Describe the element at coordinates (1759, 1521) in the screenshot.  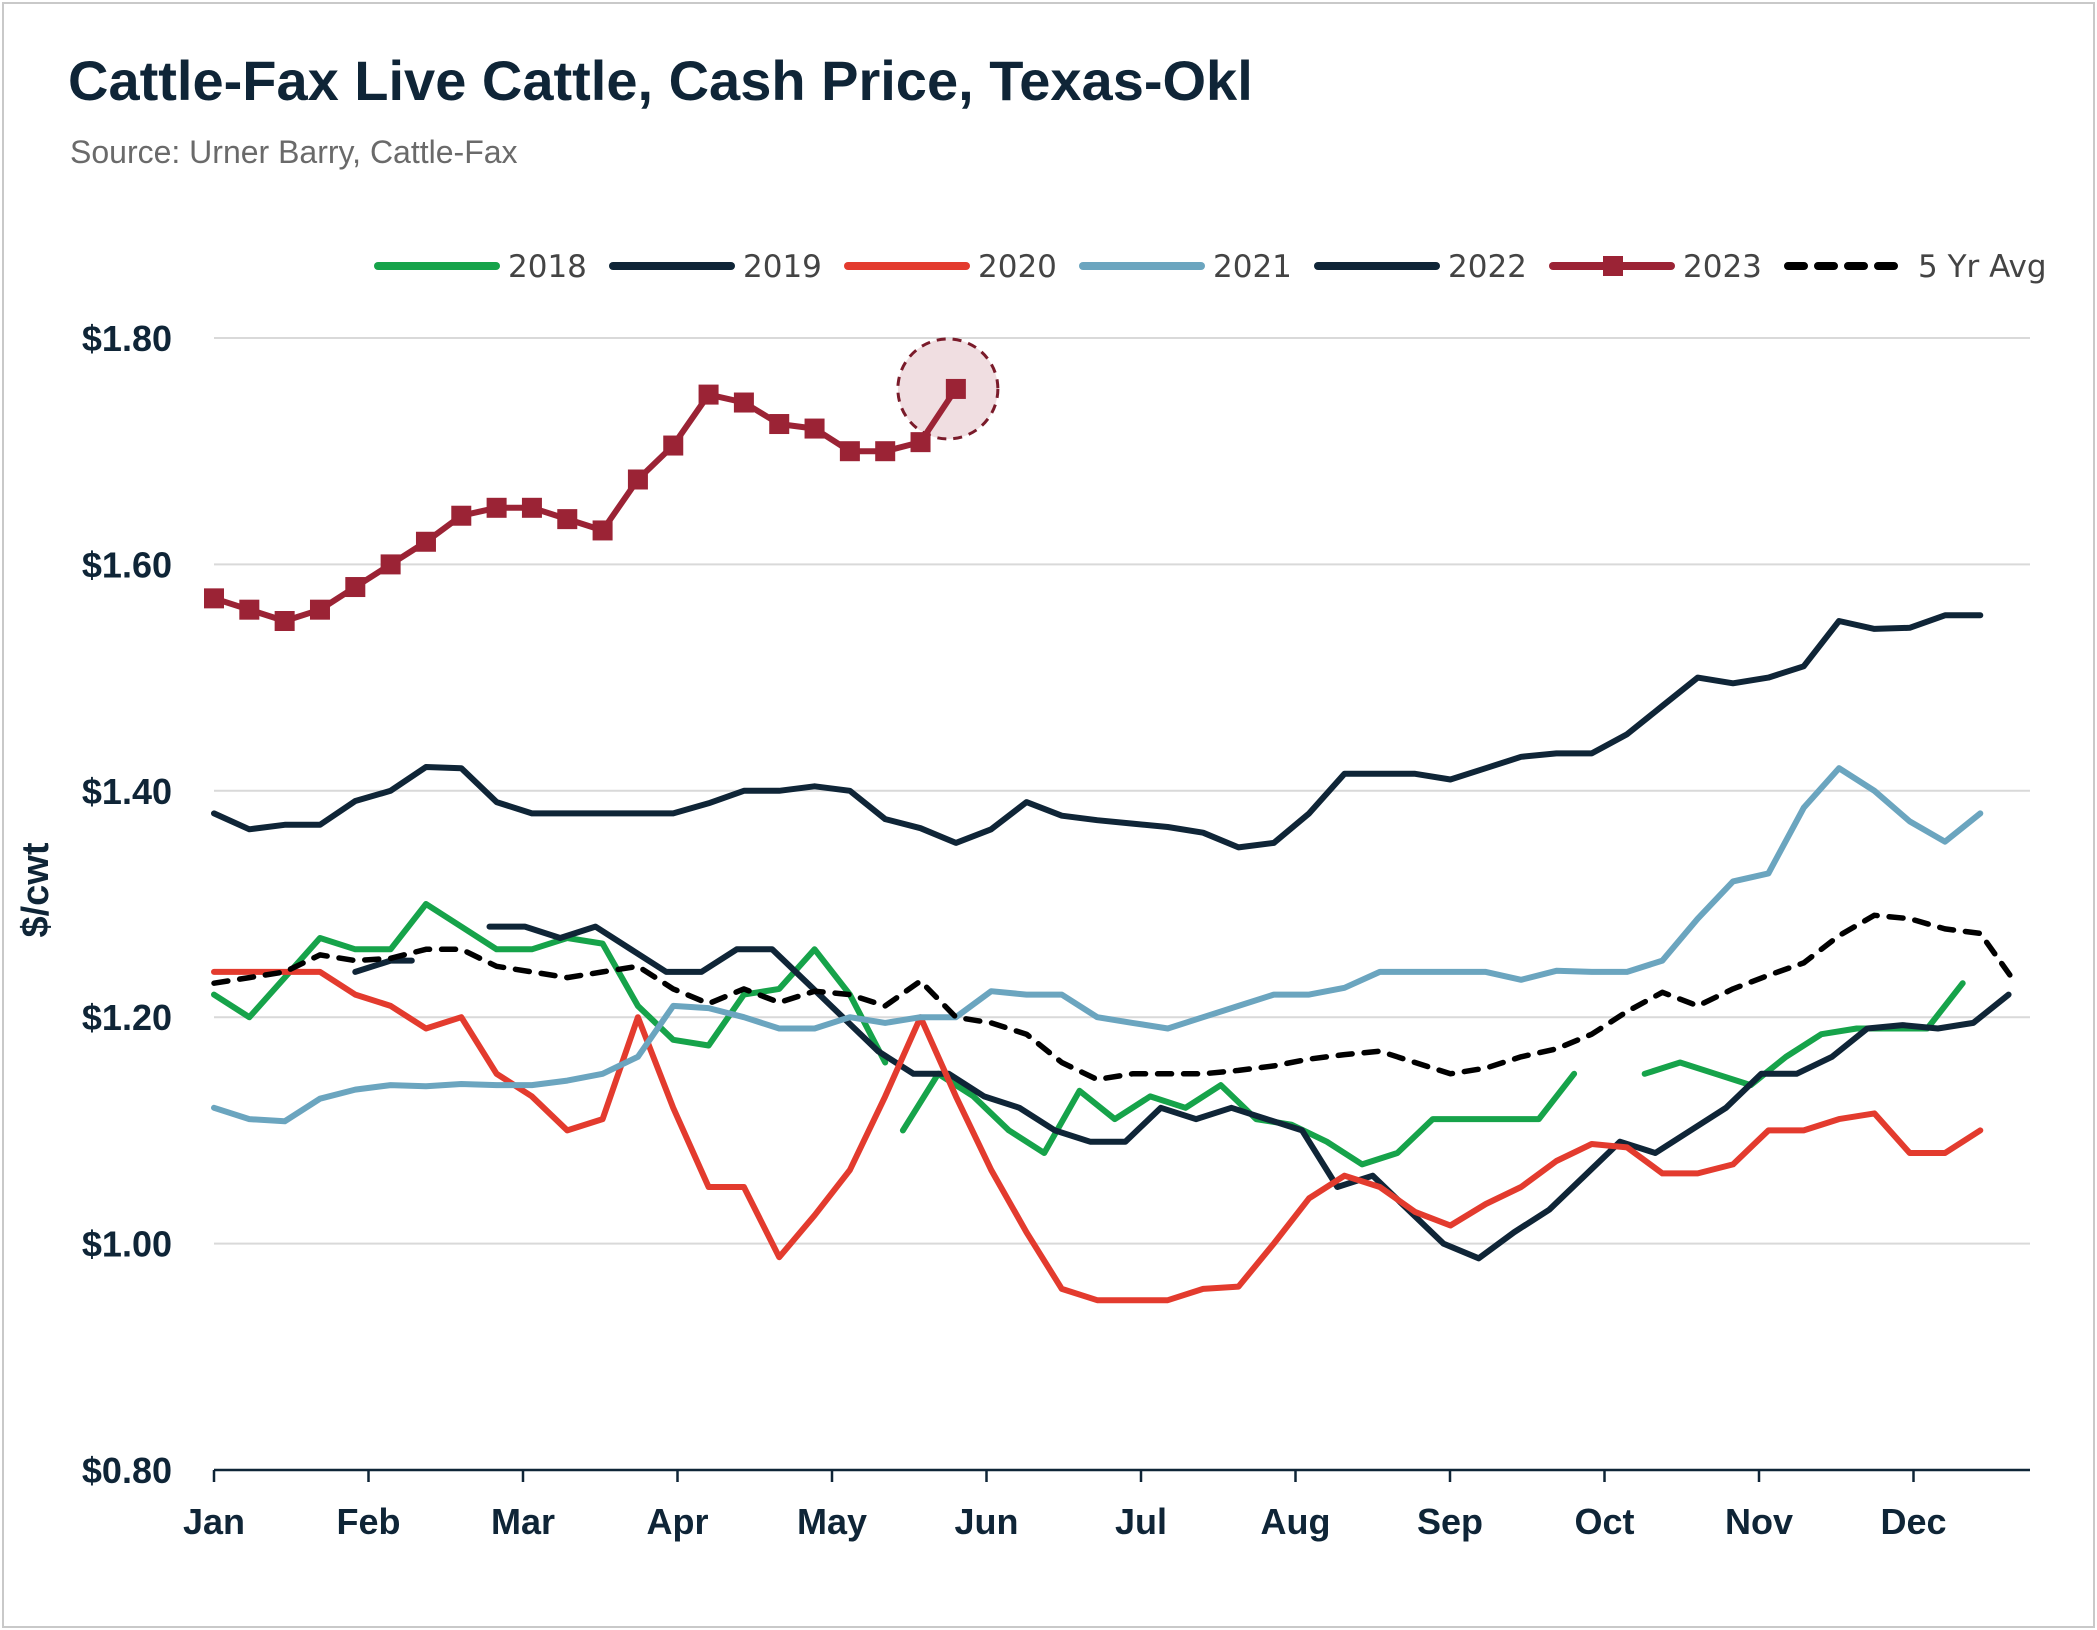
I see `x-tick-label: Nov` at that location.